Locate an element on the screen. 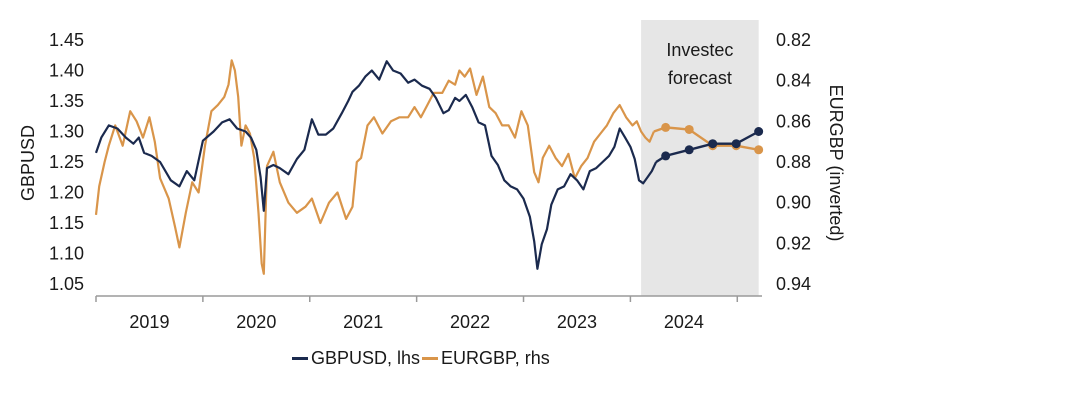 This screenshot has height=400, width=1088. forecast-label-line1: Investec is located at coordinates (699, 50).